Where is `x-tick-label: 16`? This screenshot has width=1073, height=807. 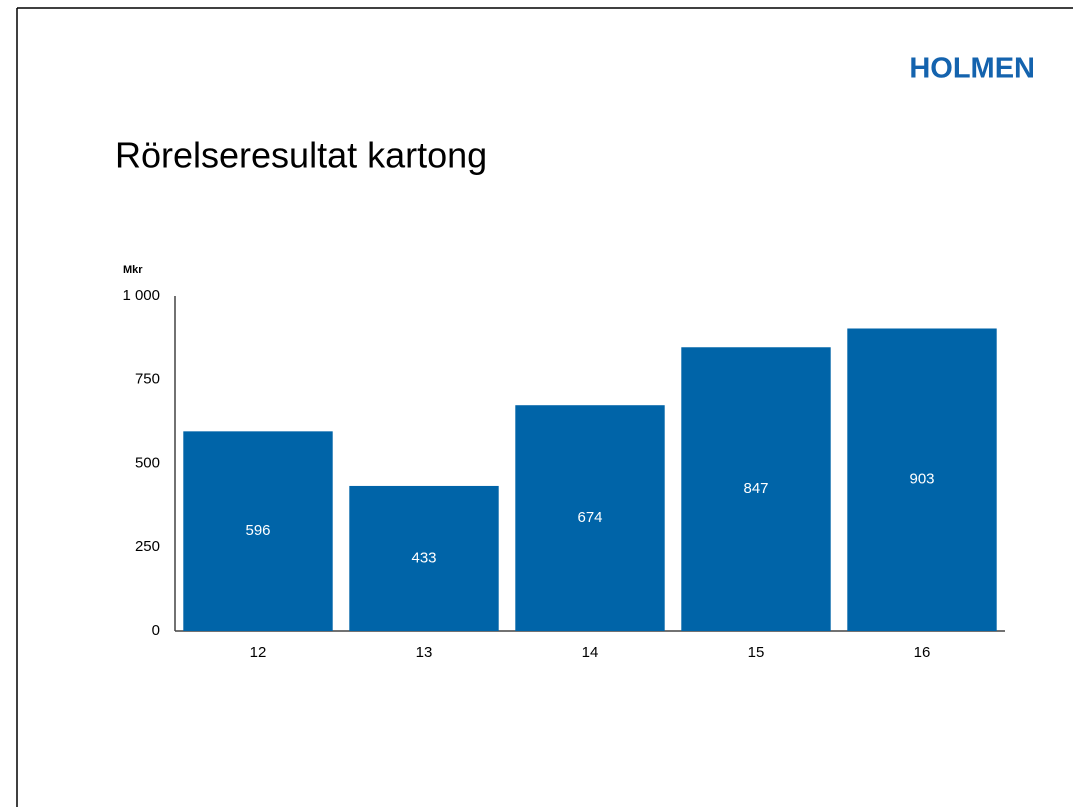
x-tick-label: 16 is located at coordinates (922, 652).